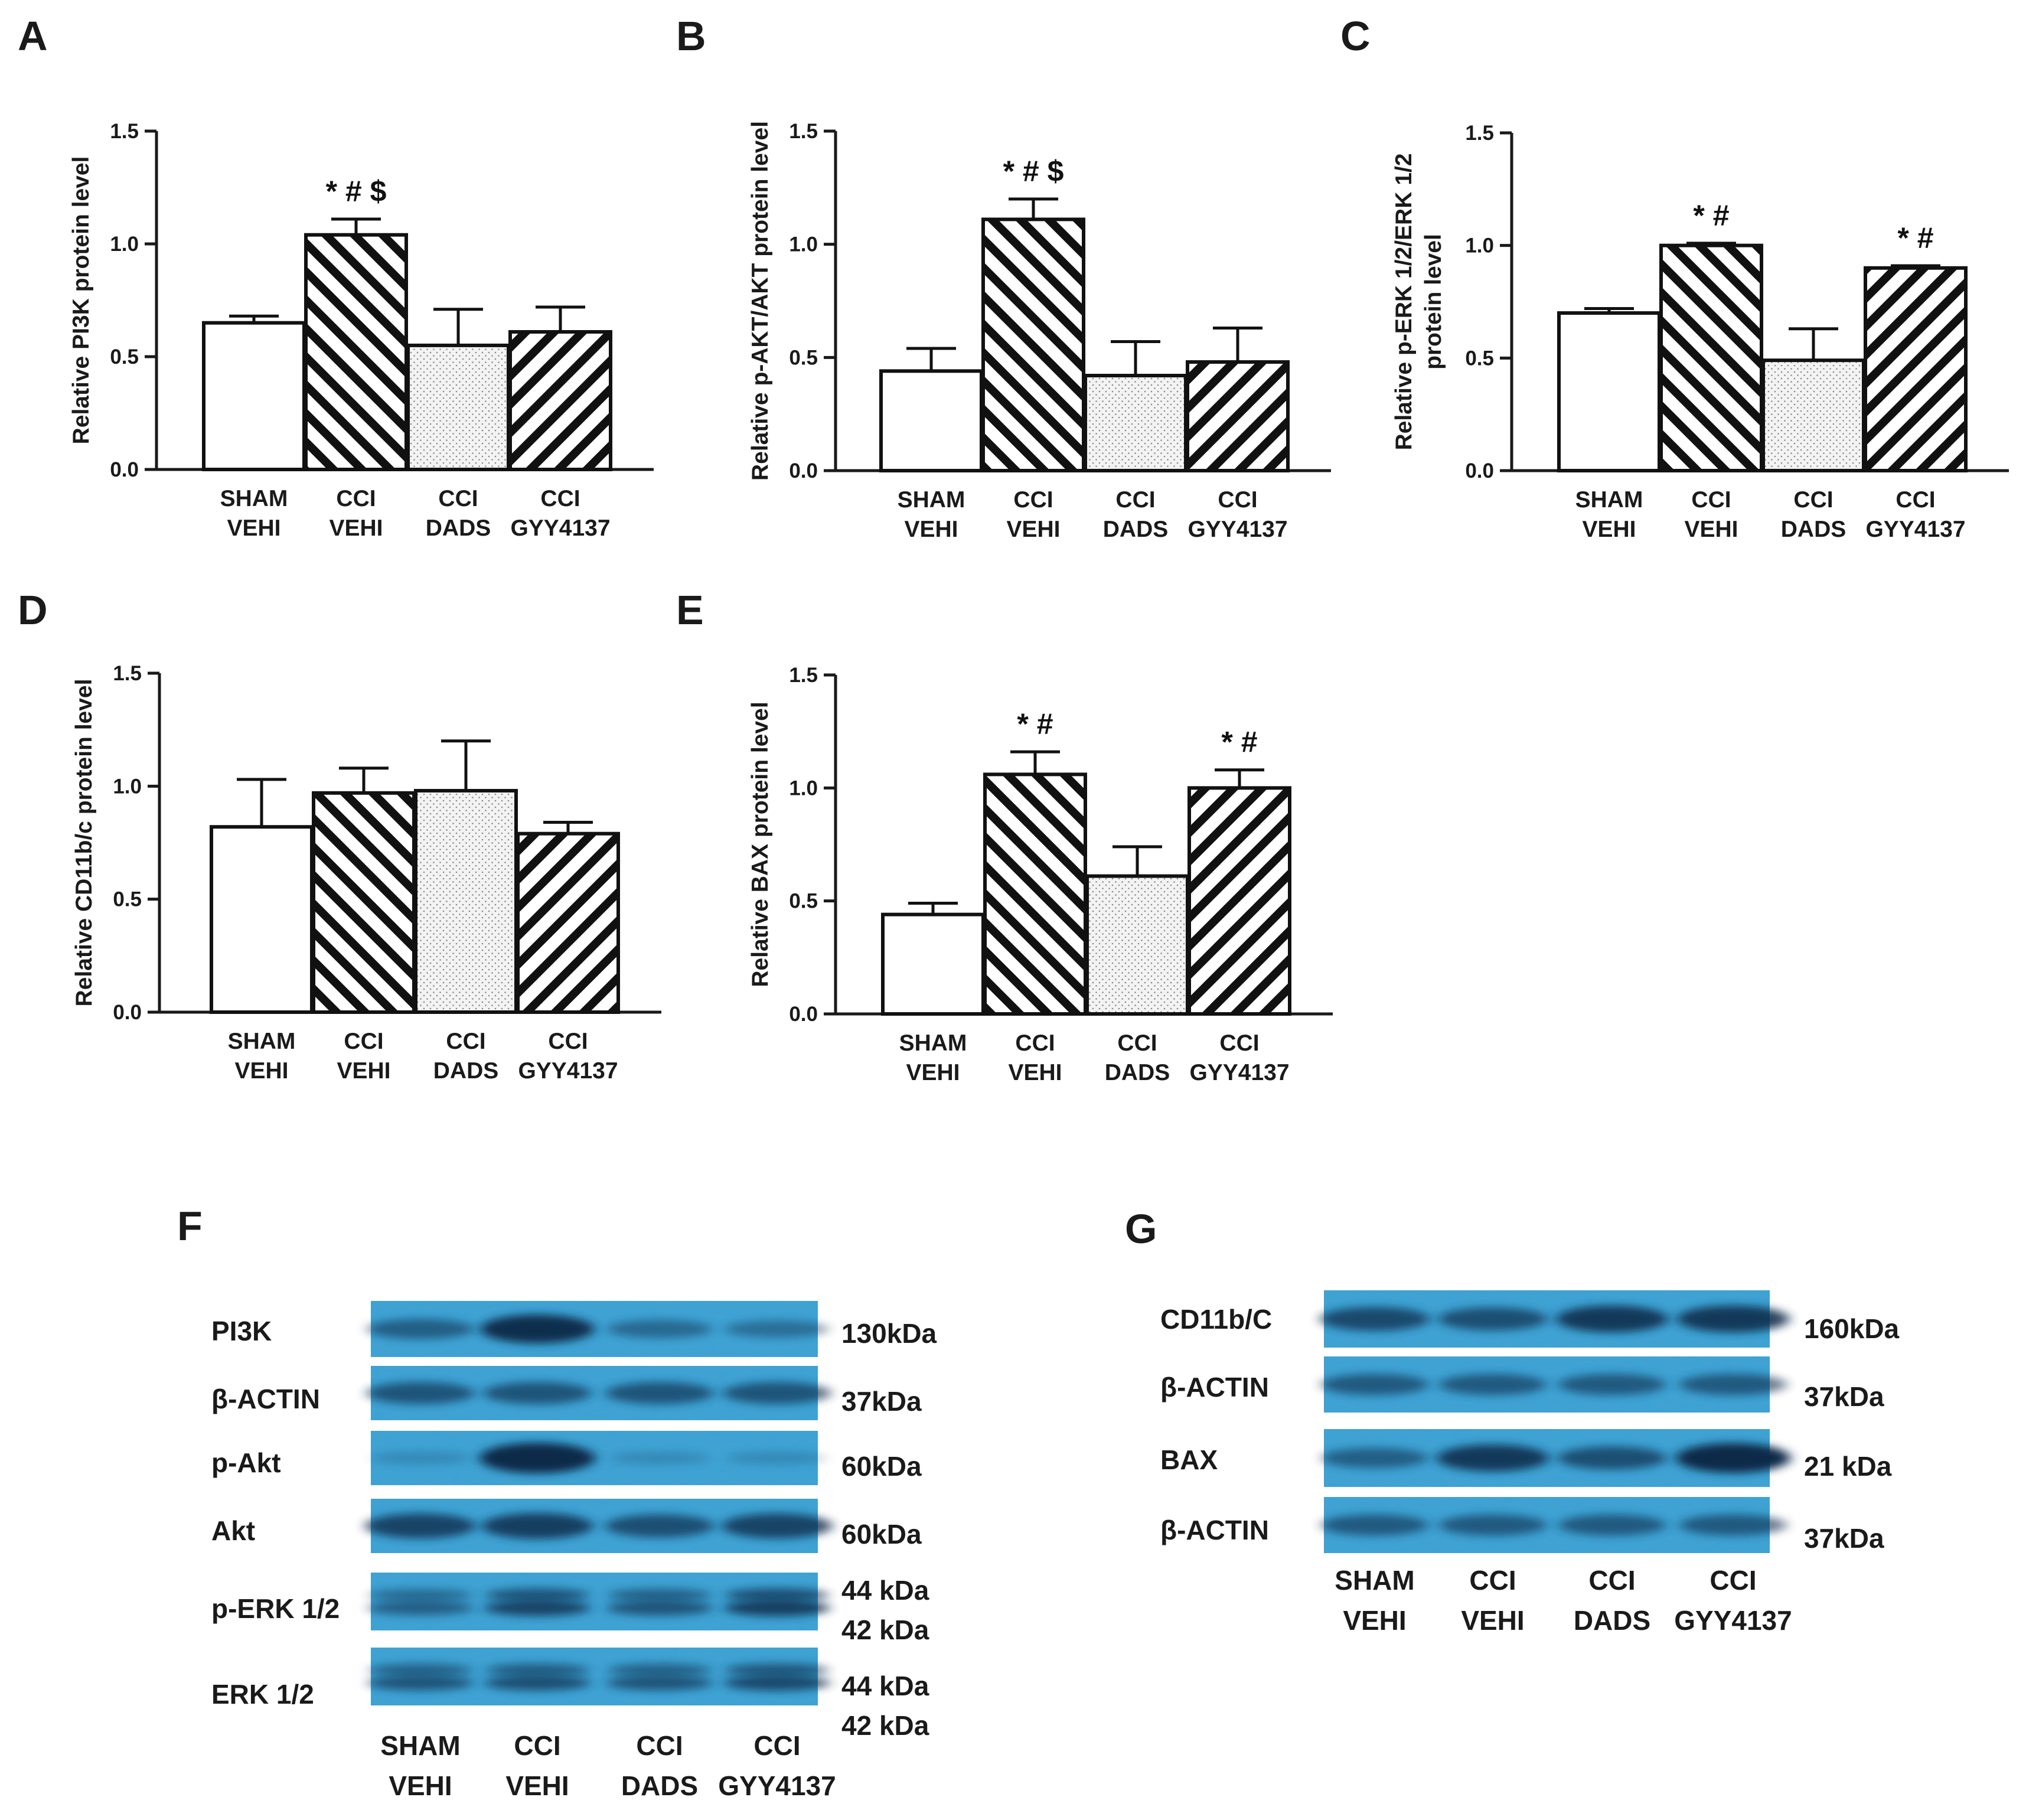  I want to click on panel-letter-b: B, so click(691, 36).